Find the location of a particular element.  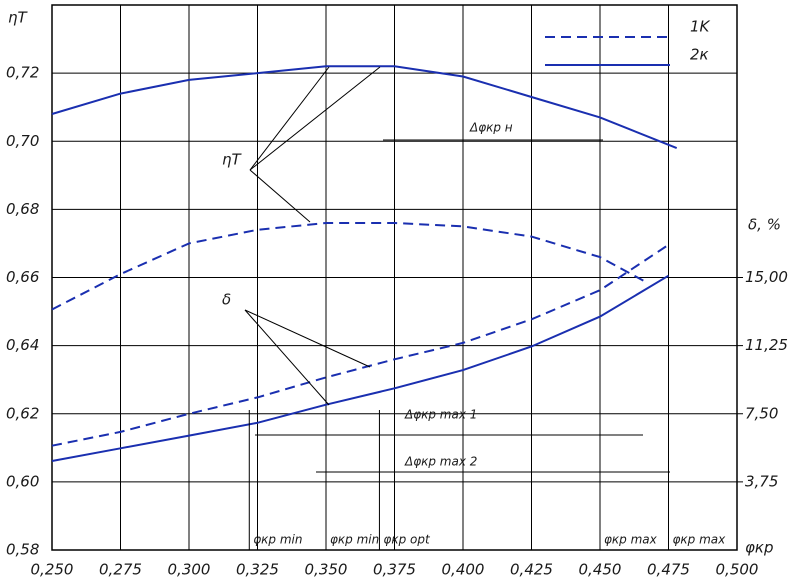

annotation: δ is located at coordinates (226, 300).